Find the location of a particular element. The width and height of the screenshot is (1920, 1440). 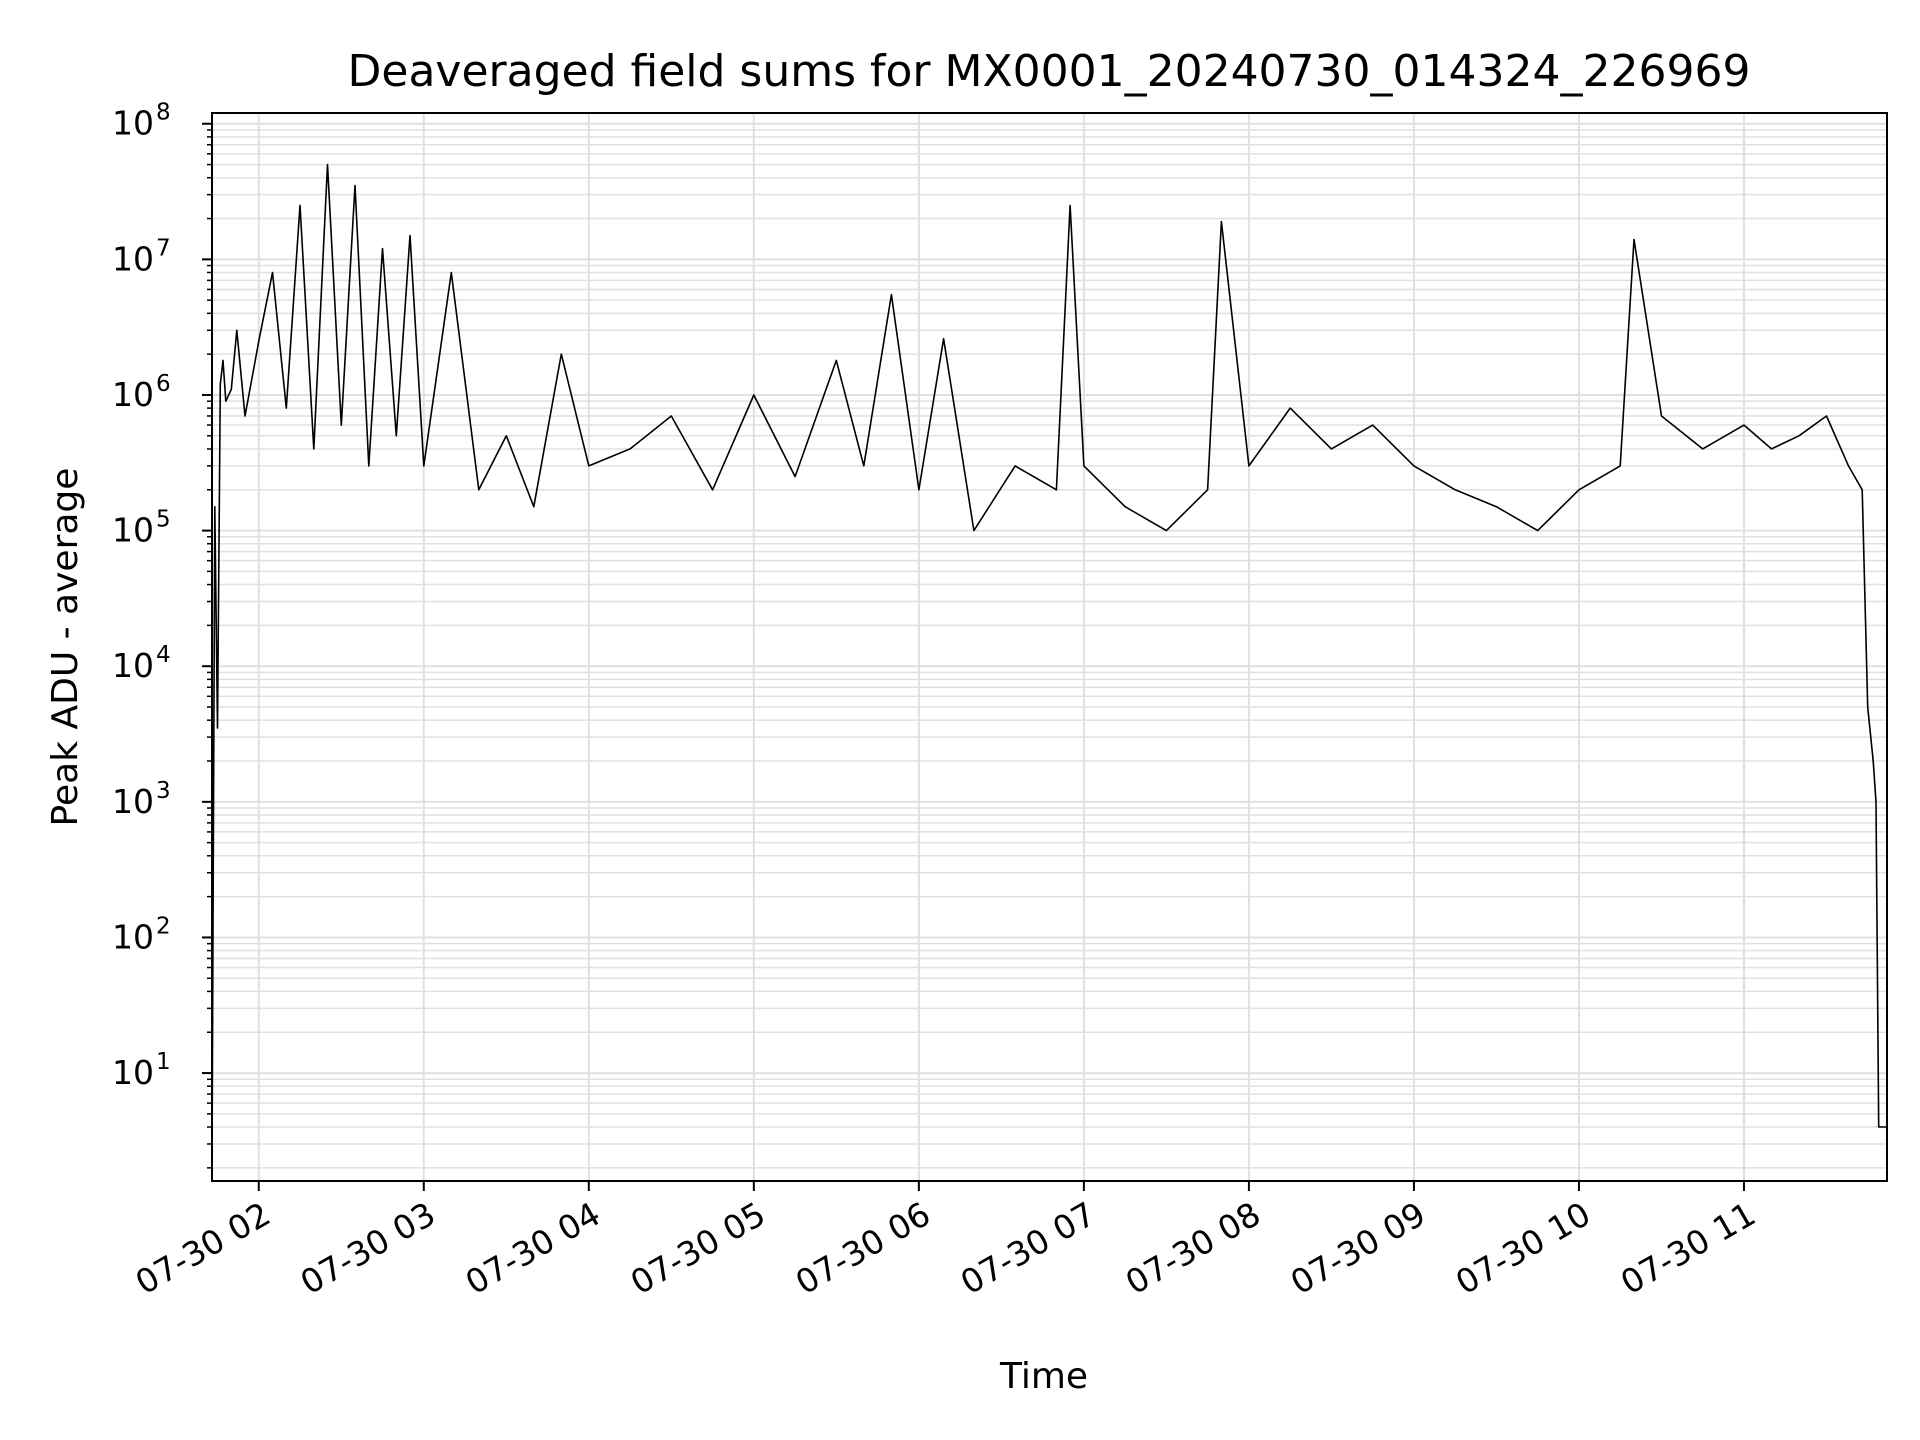

y-tick-exponent: 4 is located at coordinates (163, 655).